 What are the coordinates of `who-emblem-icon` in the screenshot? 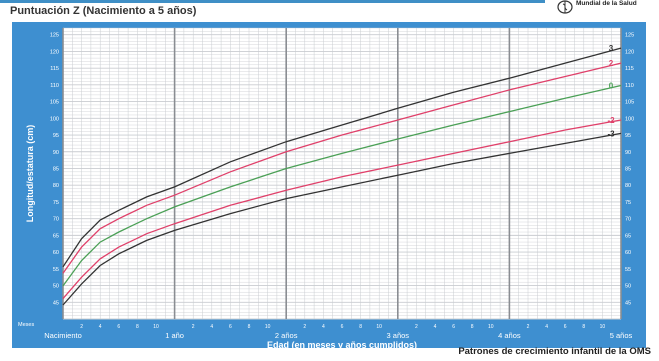 It's located at (565, 7).